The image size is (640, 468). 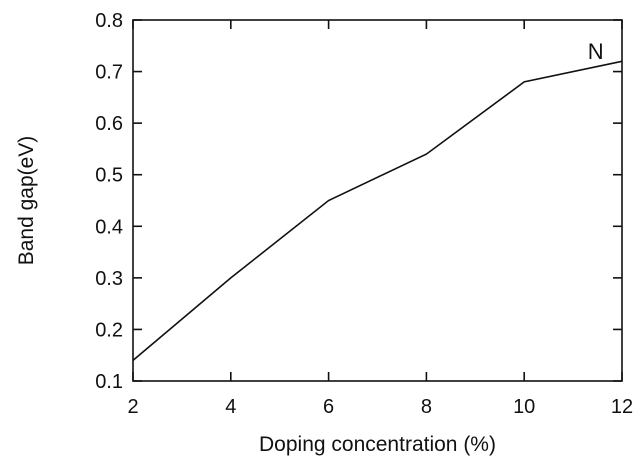 What do you see at coordinates (109, 330) in the screenshot?
I see `y-tick-label: 0.2` at bounding box center [109, 330].